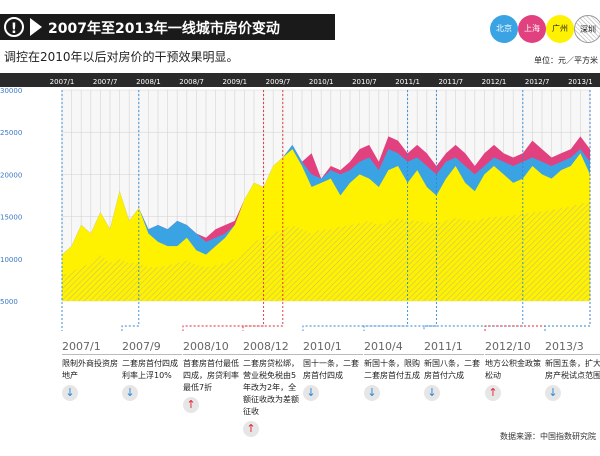  Describe the element at coordinates (11, 175) in the screenshot. I see `y-tick-label: 20000` at that location.